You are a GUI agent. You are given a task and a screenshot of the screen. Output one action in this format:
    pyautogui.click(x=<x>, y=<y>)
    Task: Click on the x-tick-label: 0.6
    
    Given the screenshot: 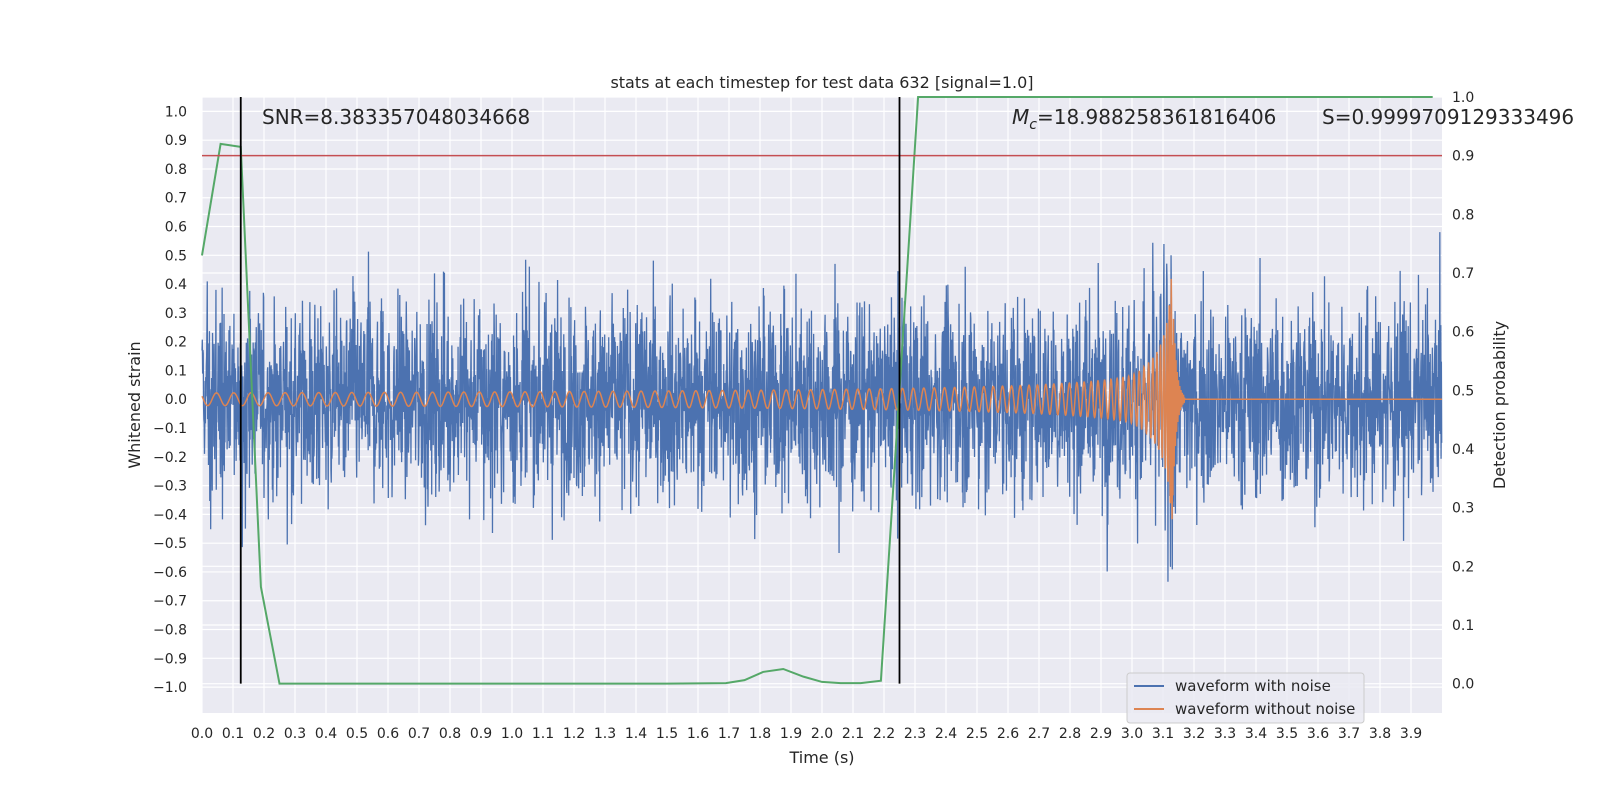 What is the action you would take?
    pyautogui.click(x=388, y=734)
    